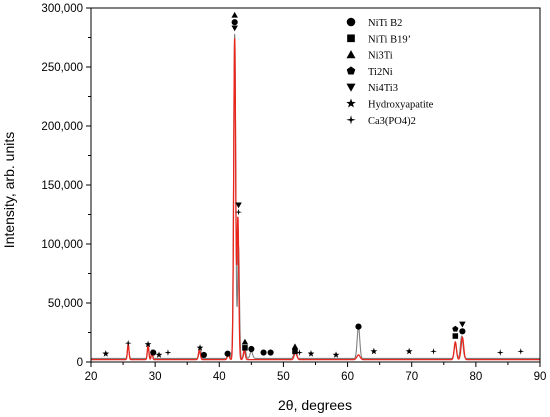  I want to click on legend-entry: Ni4Ti3, so click(372, 88).